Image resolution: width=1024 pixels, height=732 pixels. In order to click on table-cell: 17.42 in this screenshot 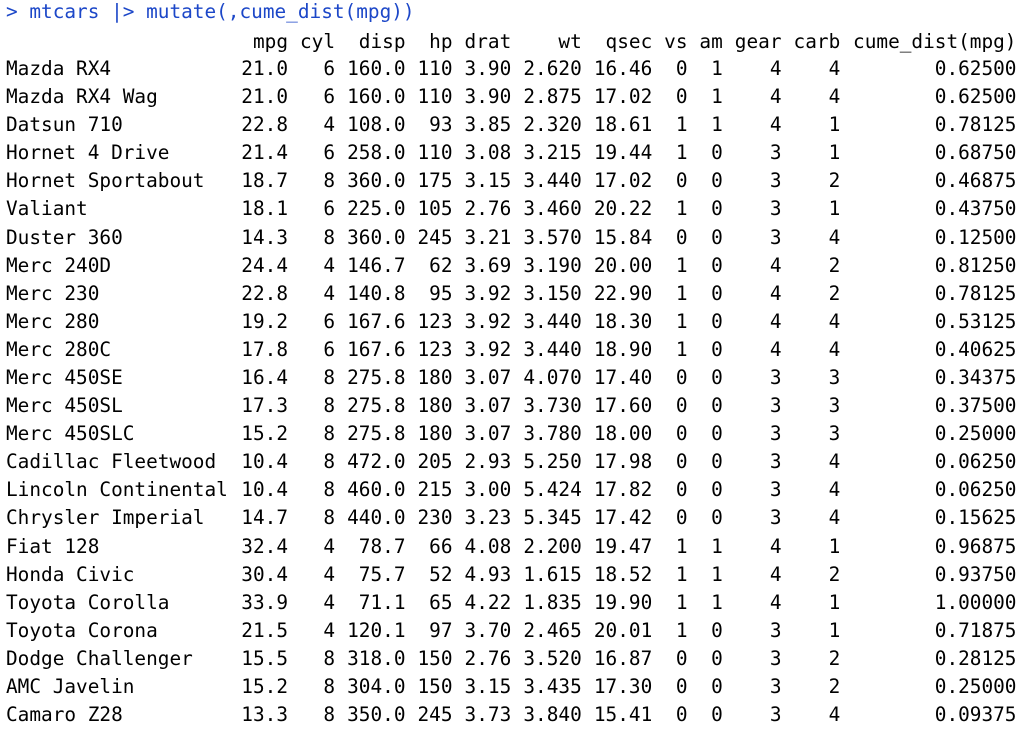, I will do `click(623, 518)`.